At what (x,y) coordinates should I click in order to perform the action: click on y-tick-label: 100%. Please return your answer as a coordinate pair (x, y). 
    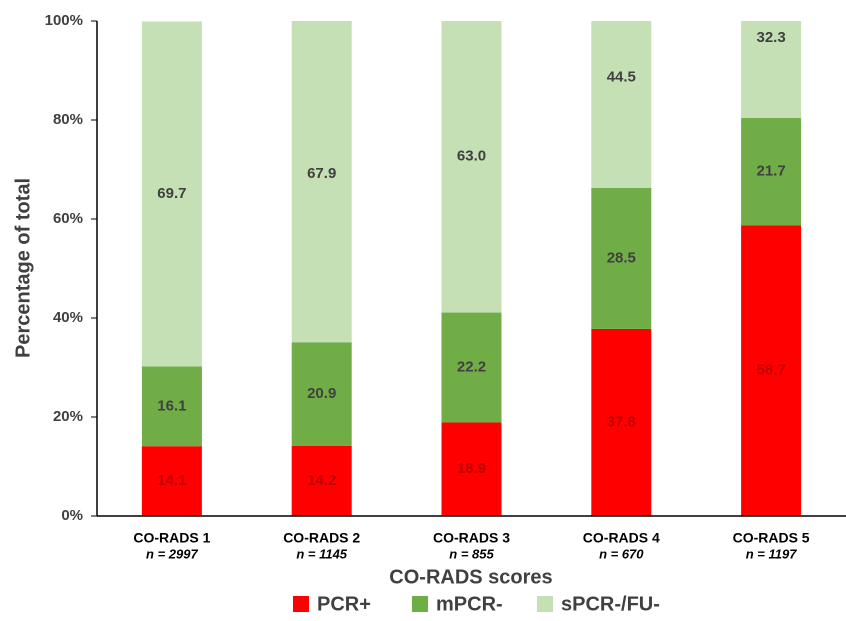
    Looking at the image, I should click on (64, 20).